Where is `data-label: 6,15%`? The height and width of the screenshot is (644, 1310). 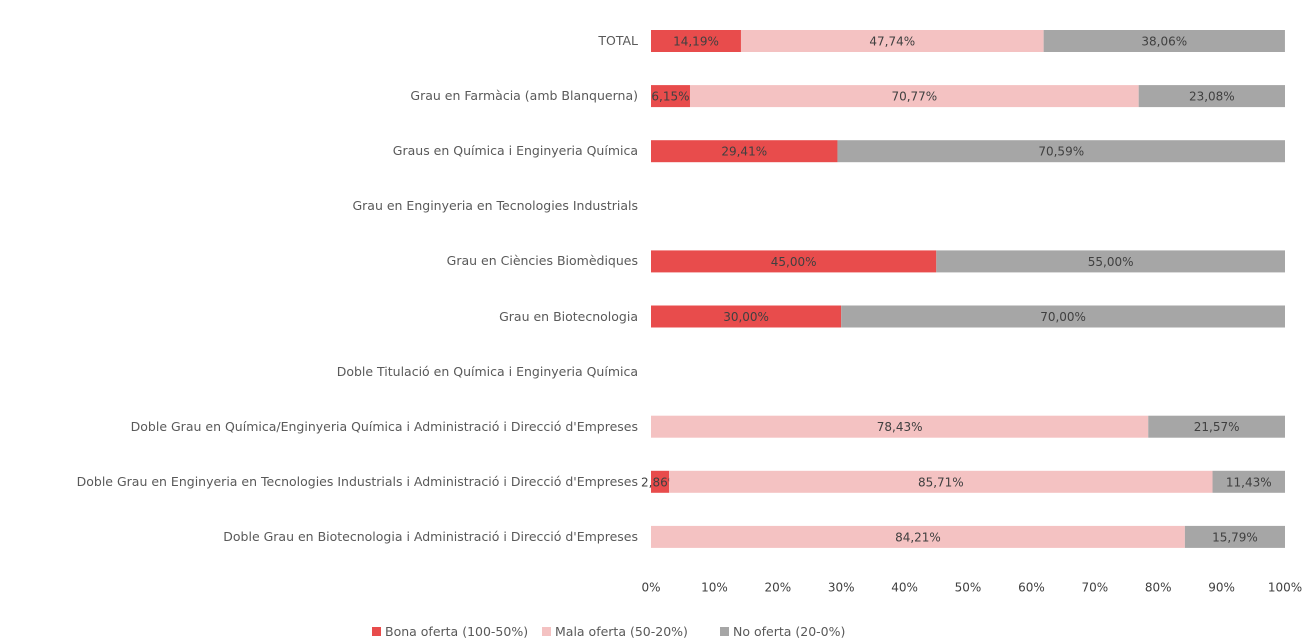 data-label: 6,15% is located at coordinates (670, 97).